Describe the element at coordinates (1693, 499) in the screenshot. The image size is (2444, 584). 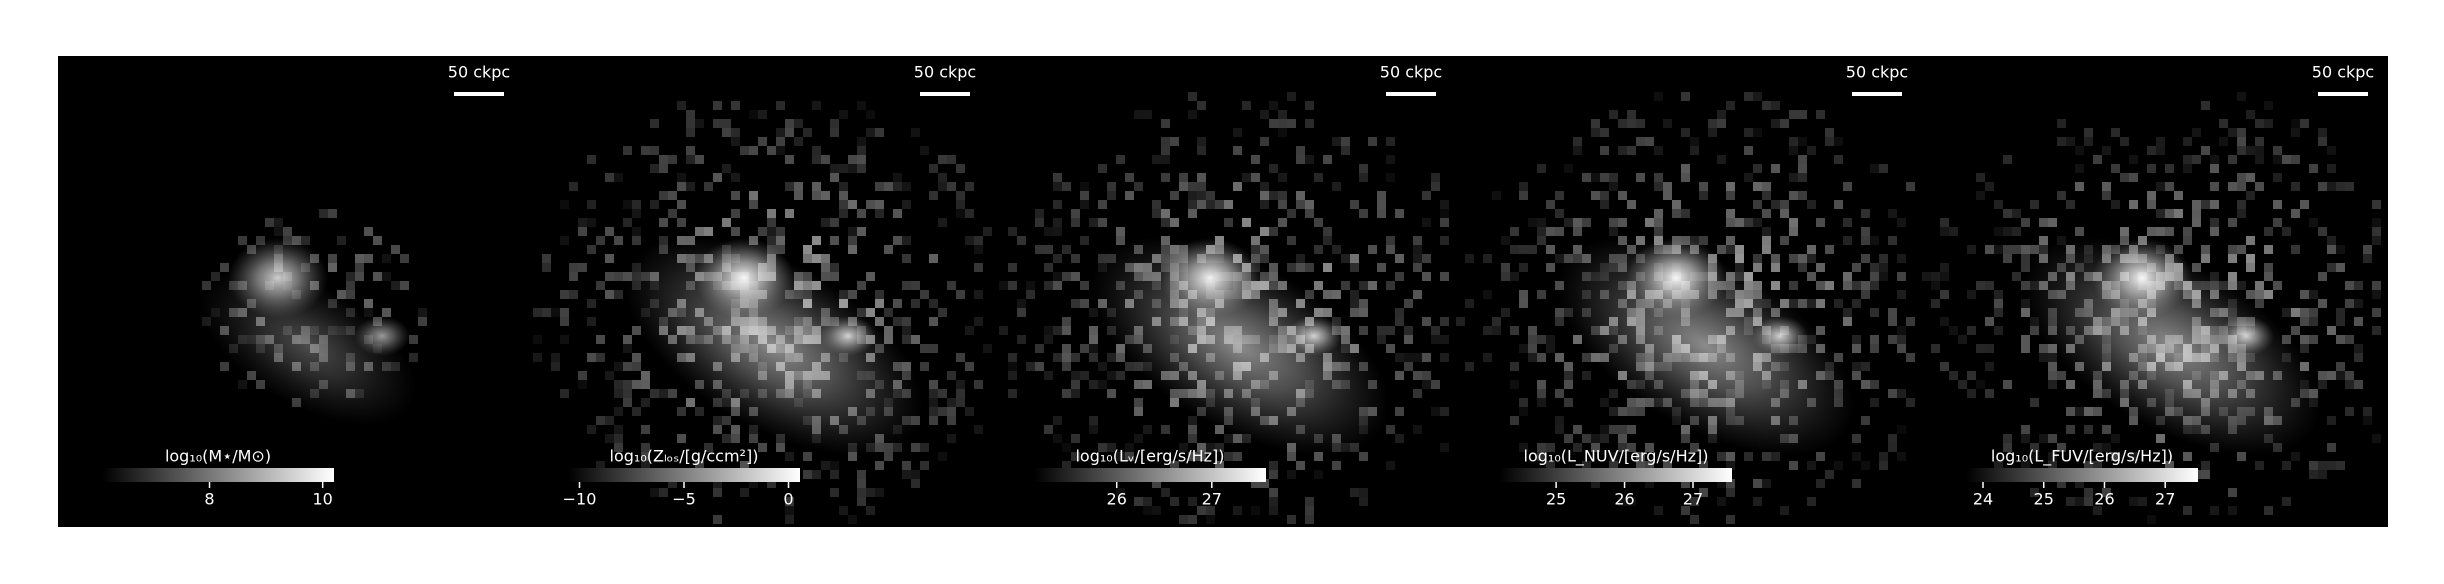
I see `colorbar-tick-label: 27` at that location.